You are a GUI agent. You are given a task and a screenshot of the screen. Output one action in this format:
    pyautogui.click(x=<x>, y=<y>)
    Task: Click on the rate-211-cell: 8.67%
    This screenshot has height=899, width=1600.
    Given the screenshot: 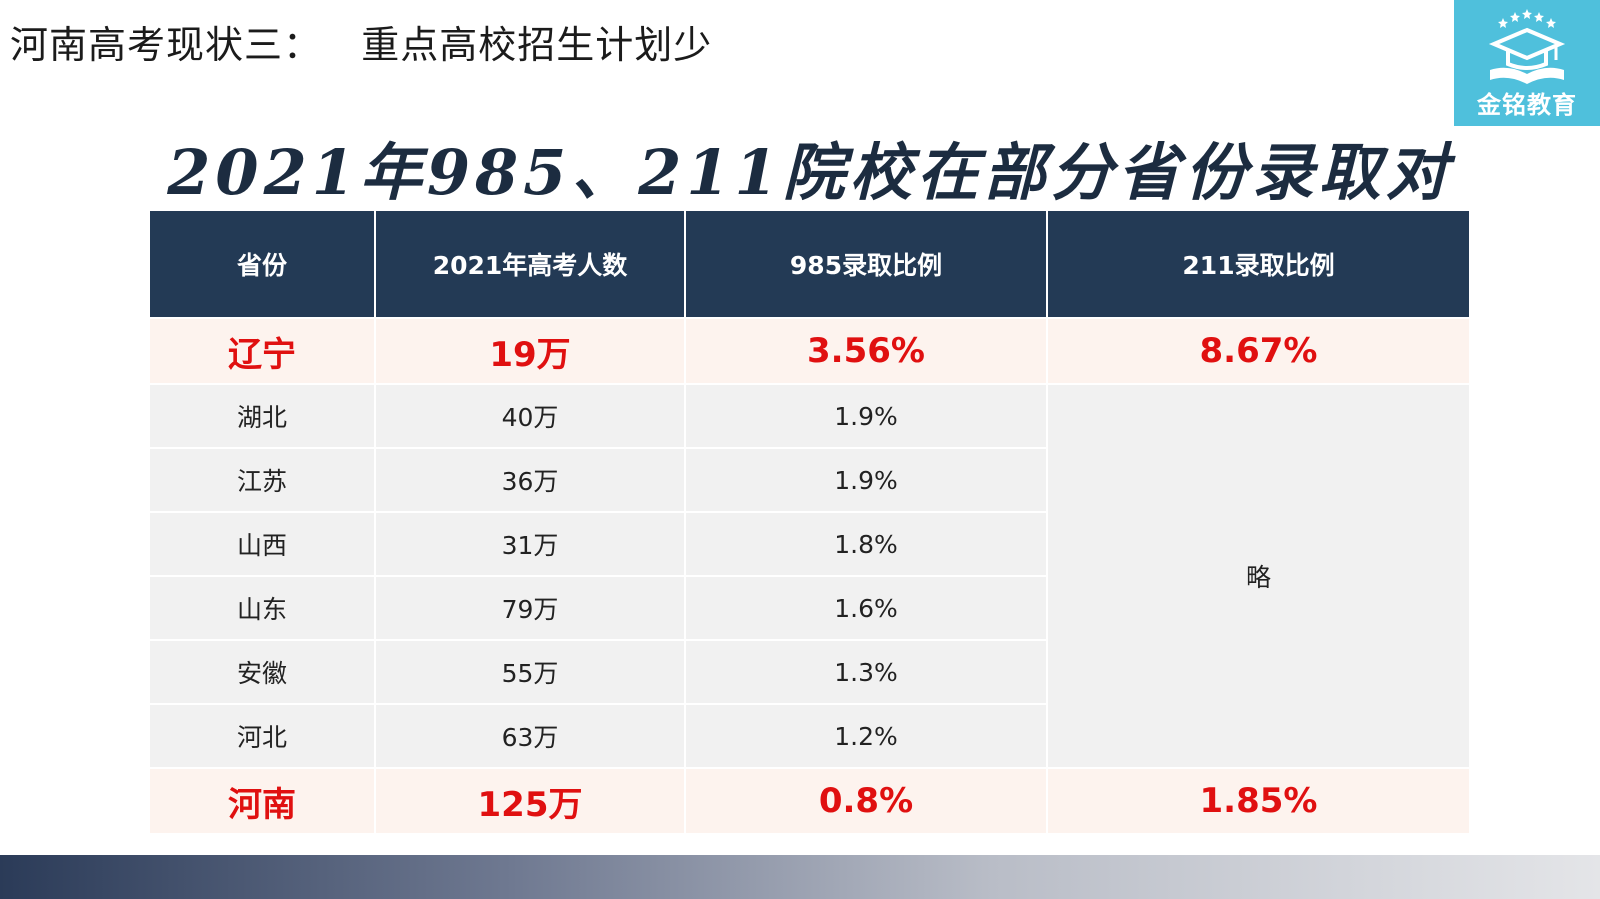 What is the action you would take?
    pyautogui.click(x=1259, y=351)
    